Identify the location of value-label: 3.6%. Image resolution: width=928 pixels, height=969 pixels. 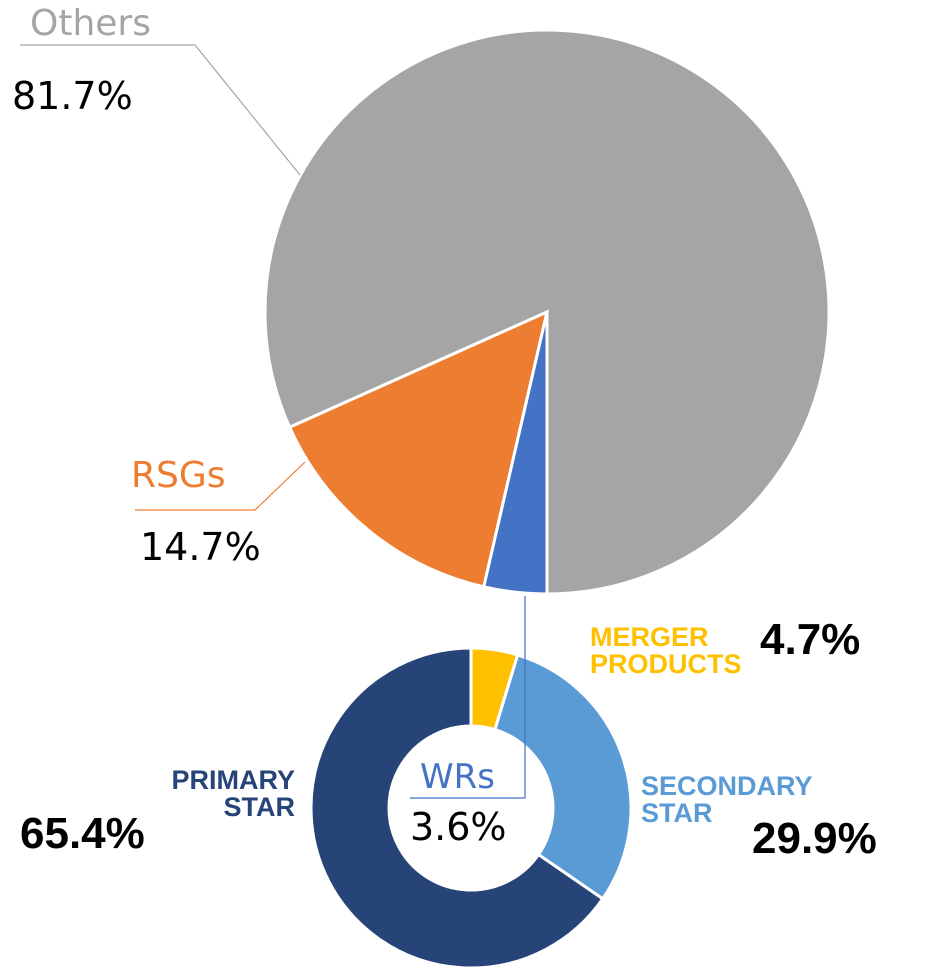
(458, 827).